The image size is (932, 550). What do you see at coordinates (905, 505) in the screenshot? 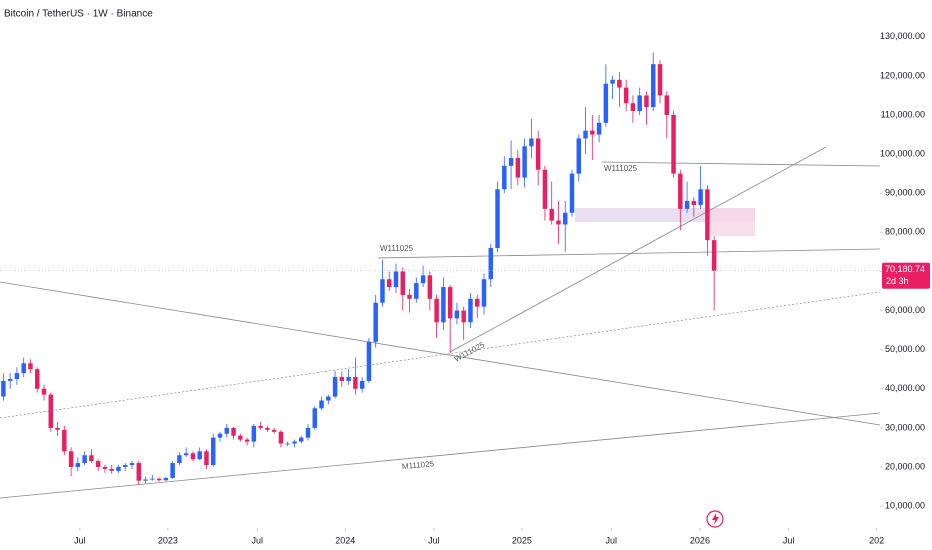
I see `y-tick-label: 10,000.00` at bounding box center [905, 505].